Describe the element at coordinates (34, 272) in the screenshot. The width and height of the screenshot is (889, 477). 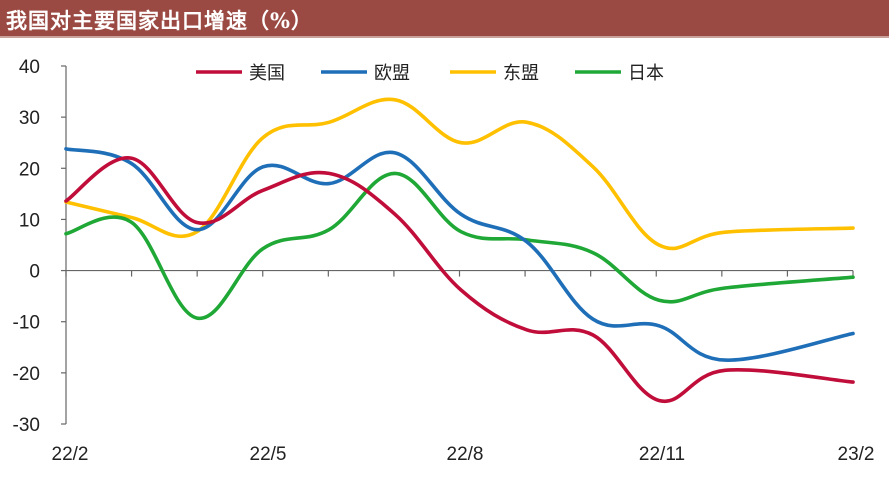
I see `y-tick-label: 0` at that location.